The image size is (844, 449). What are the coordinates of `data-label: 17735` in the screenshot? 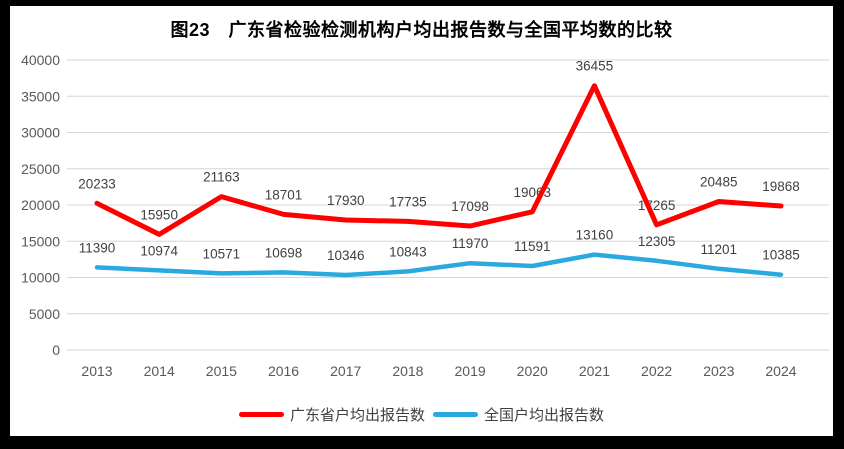 It's located at (408, 201).